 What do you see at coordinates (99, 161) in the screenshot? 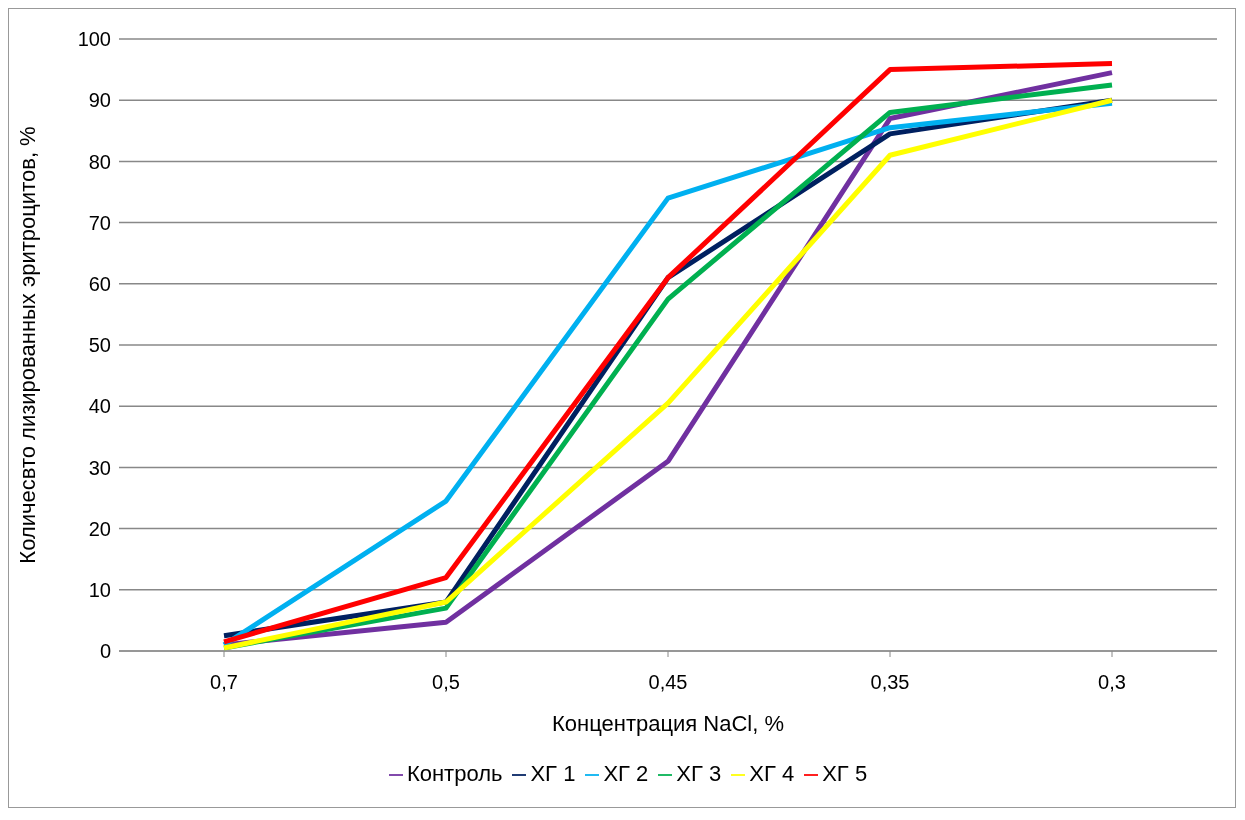
I see `y-tick-label: 80` at bounding box center [99, 161].